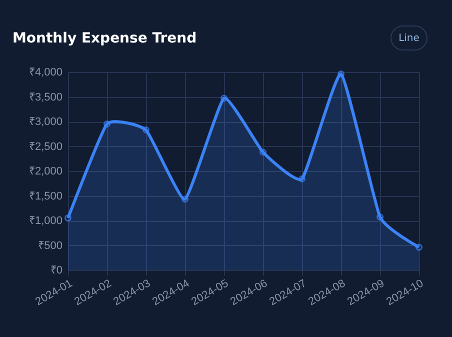  I want to click on y-tick-label: ₹4,000, so click(45, 72).